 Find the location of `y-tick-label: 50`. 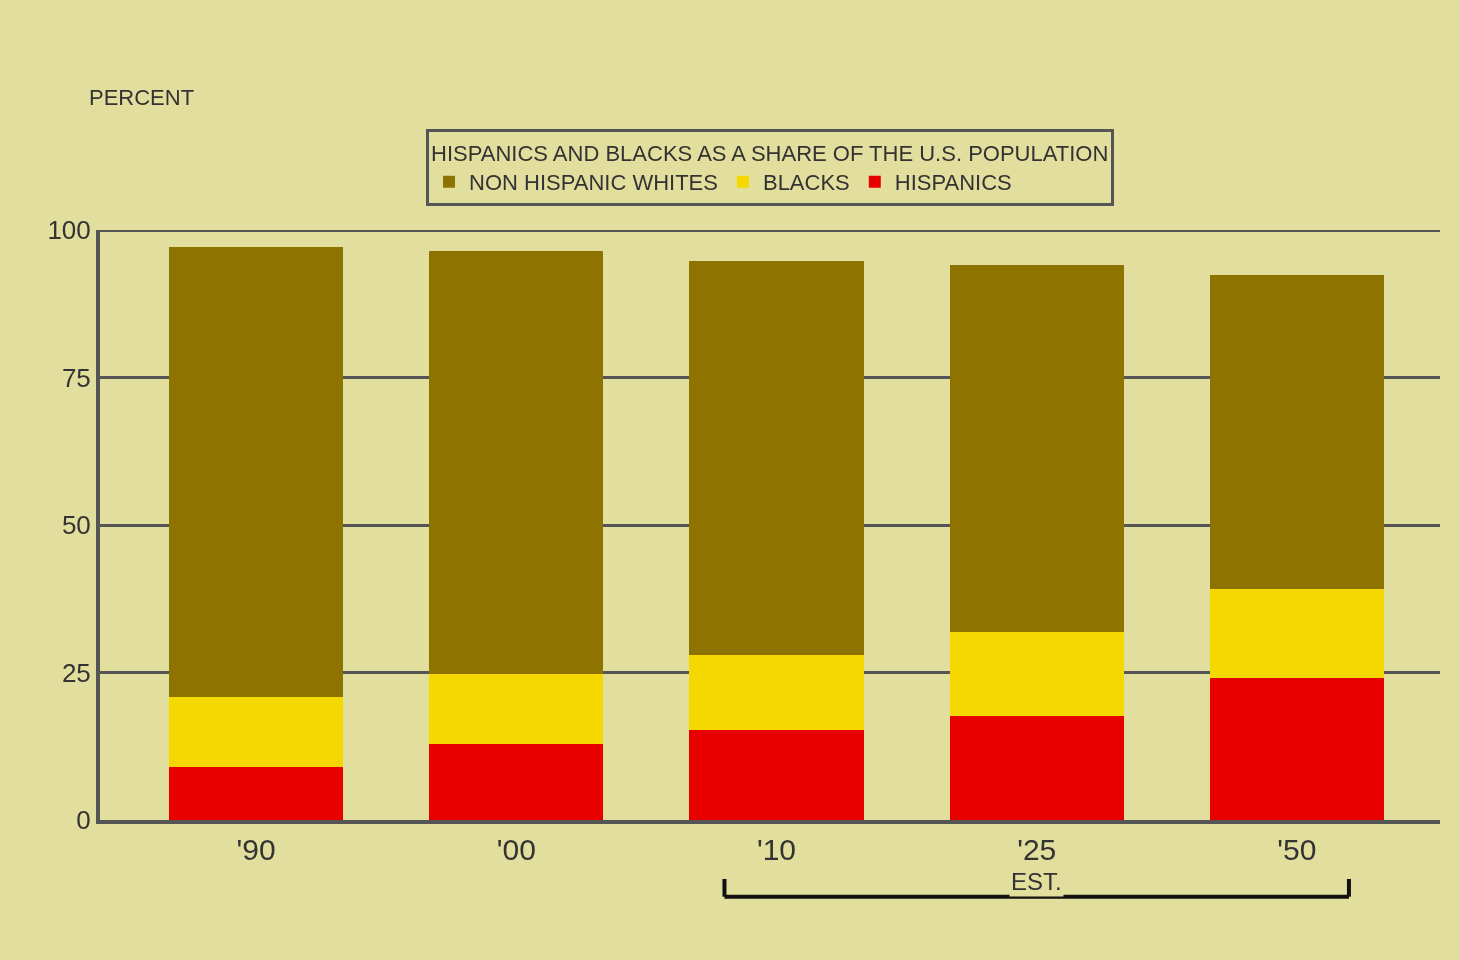

y-tick-label: 50 is located at coordinates (76, 525).